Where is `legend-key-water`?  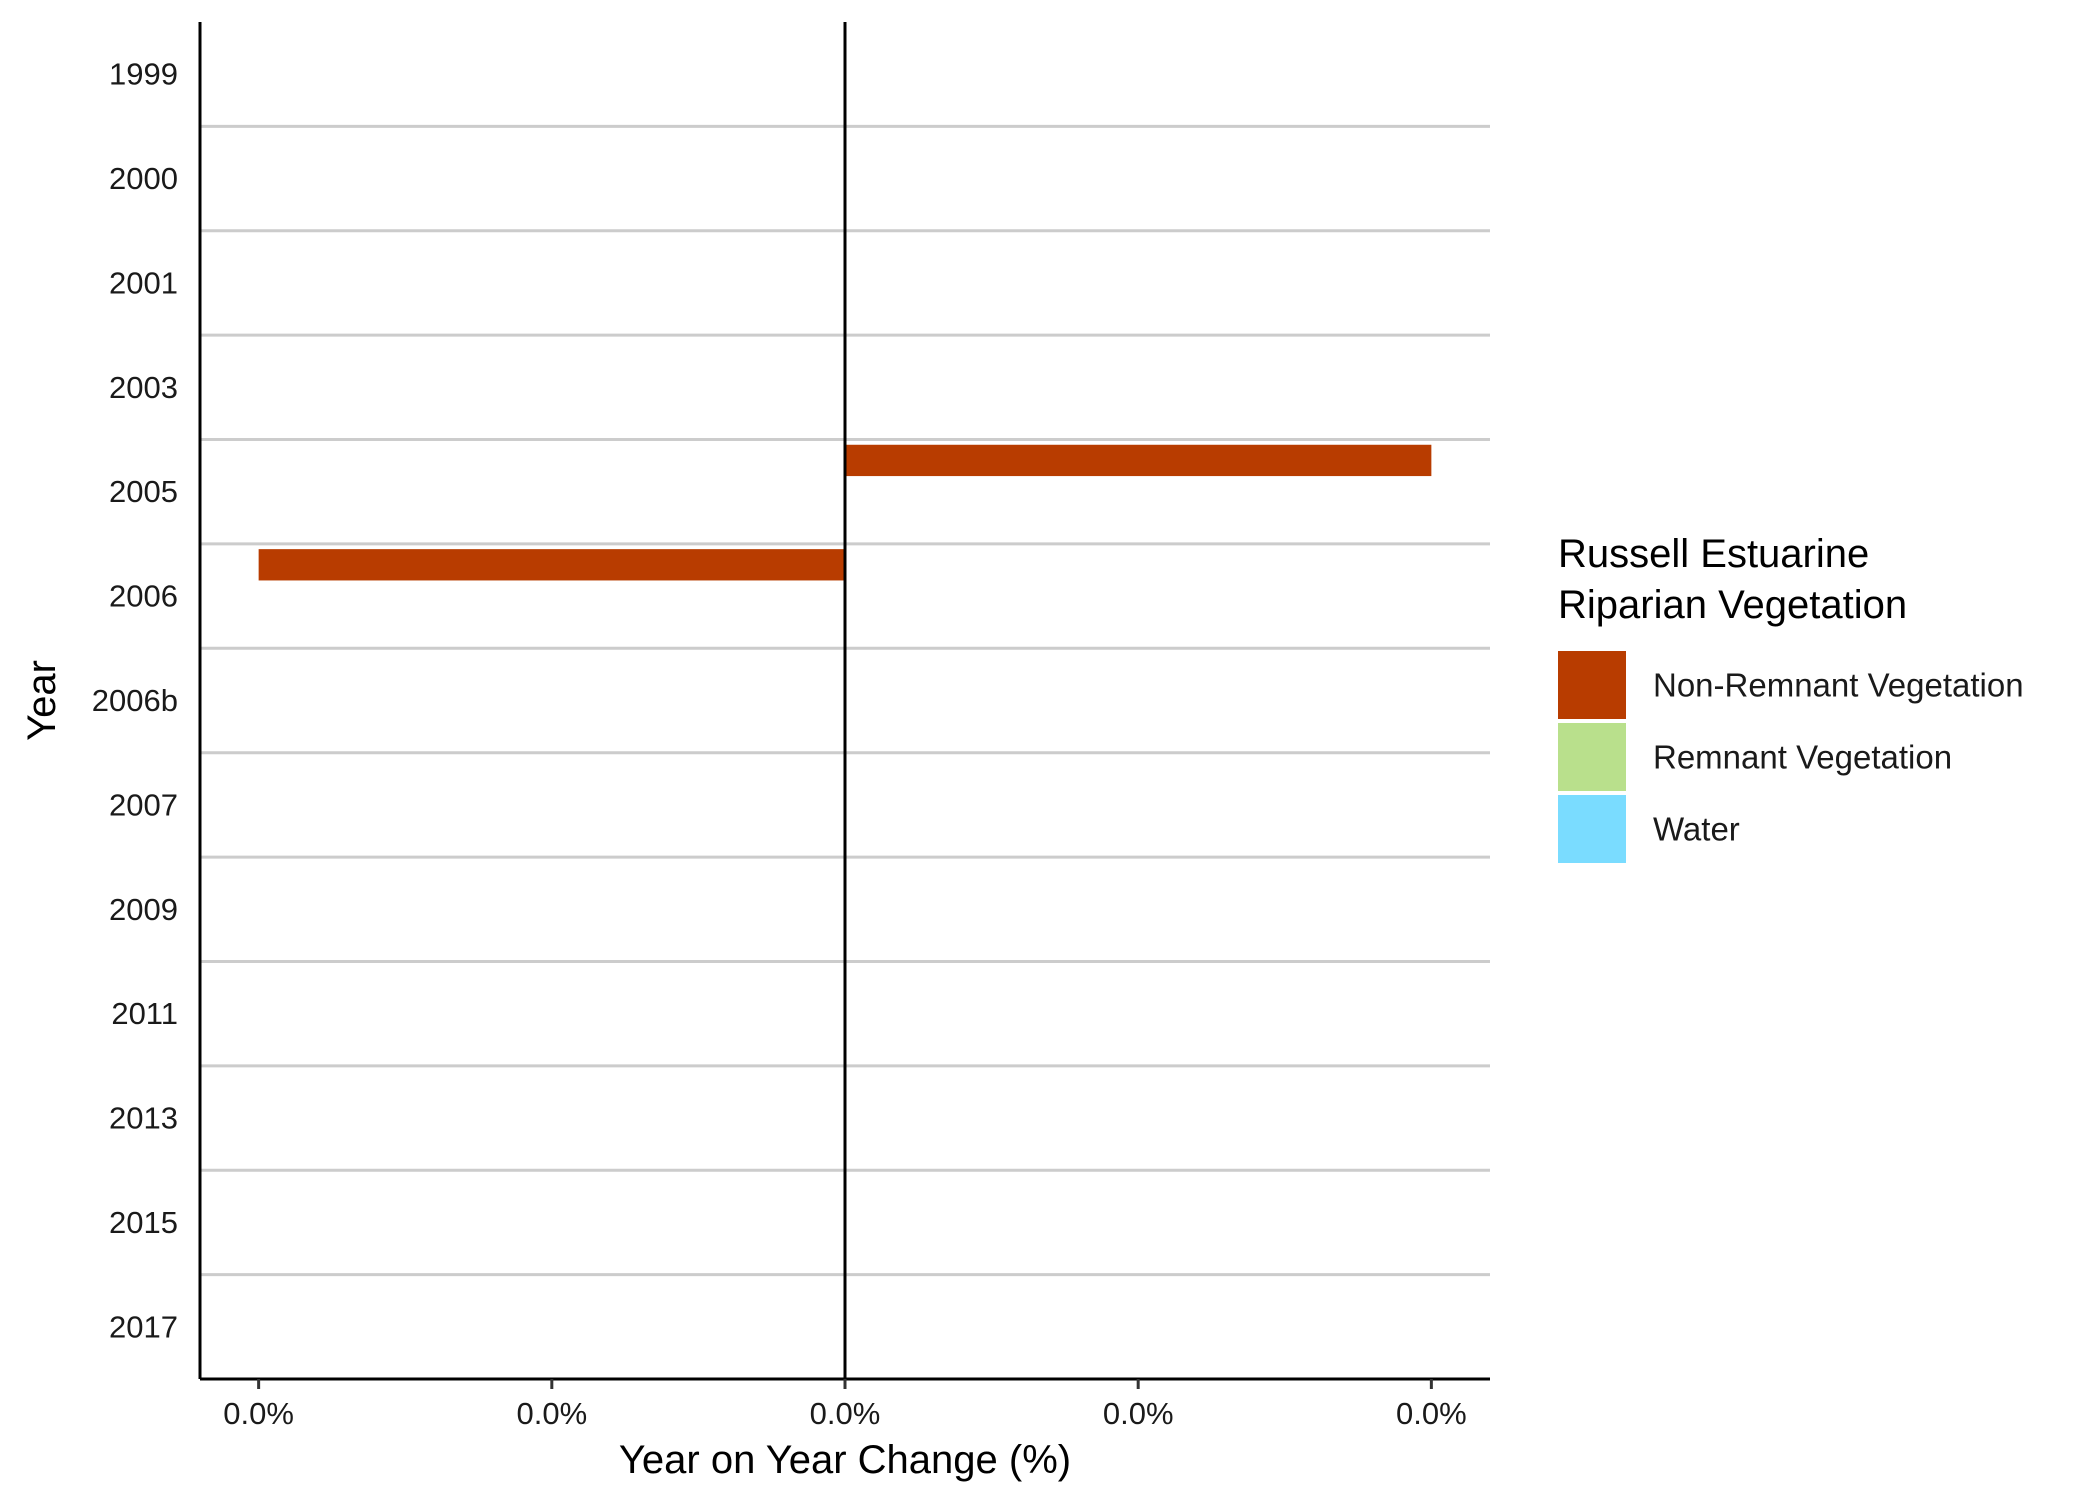
legend-key-water is located at coordinates (1592, 829).